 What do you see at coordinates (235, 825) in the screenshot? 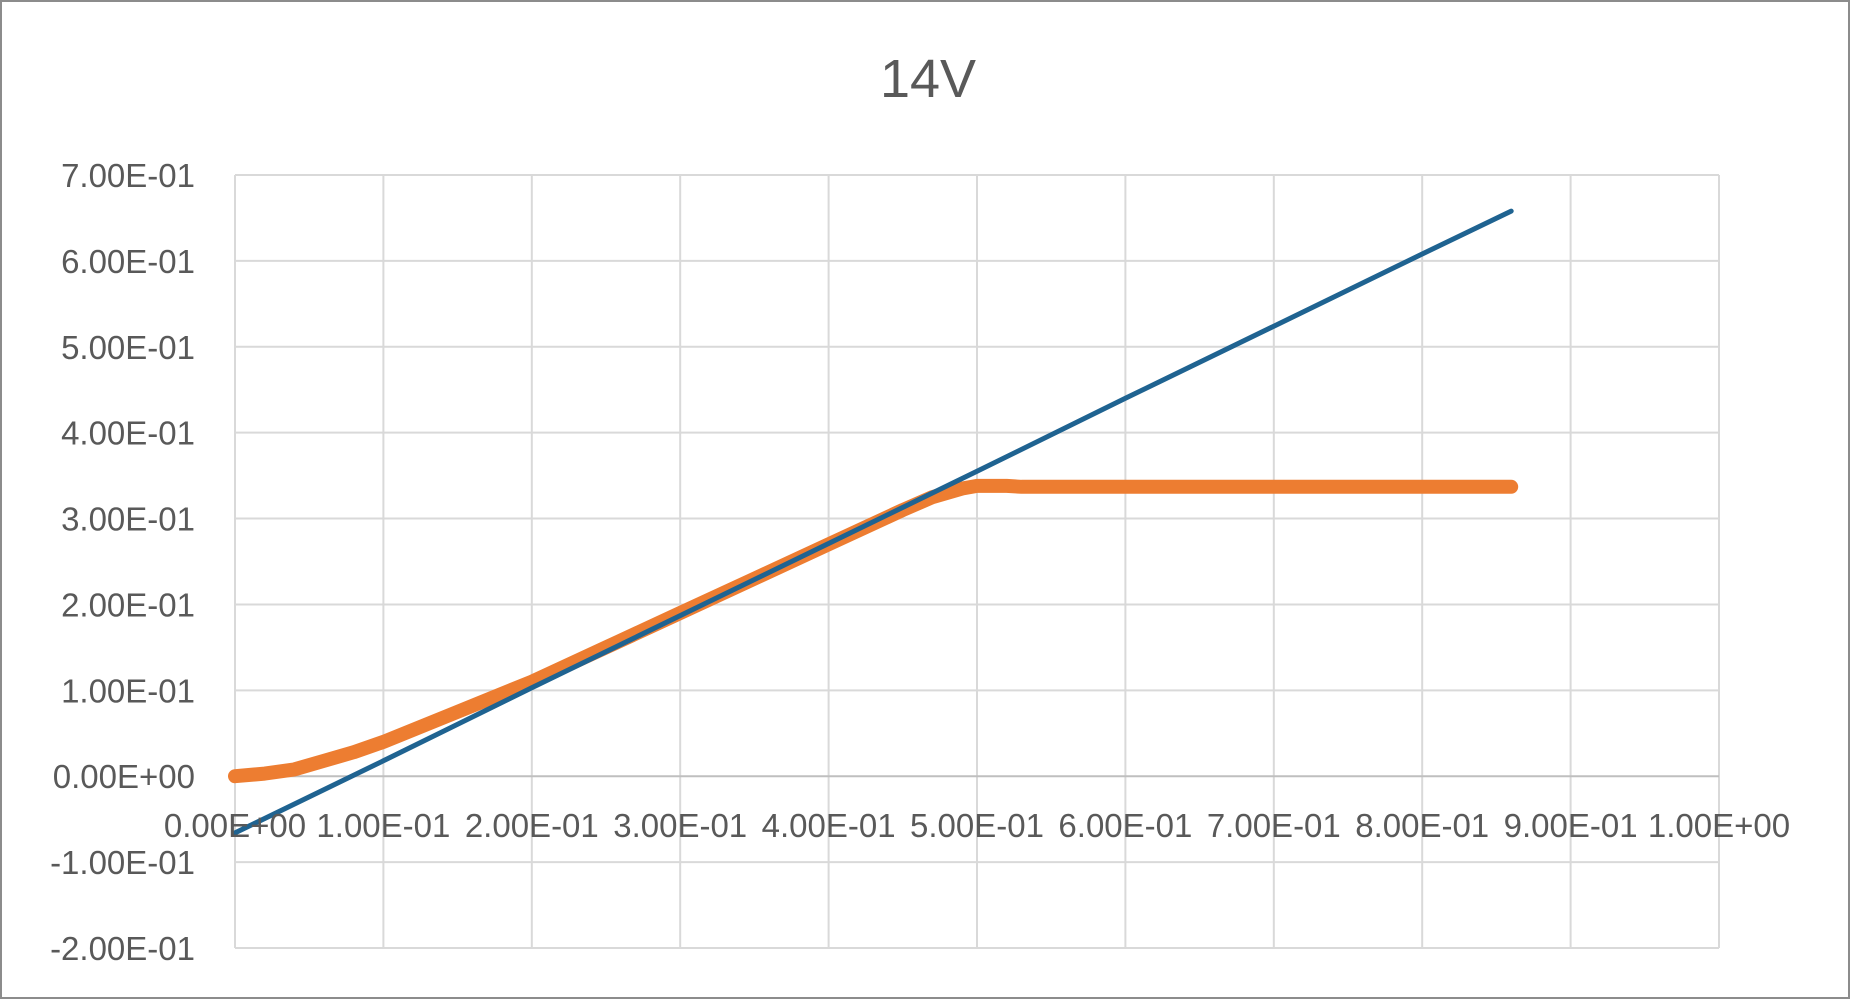
I see `x-tick-label: 0.00E+00` at bounding box center [235, 825].